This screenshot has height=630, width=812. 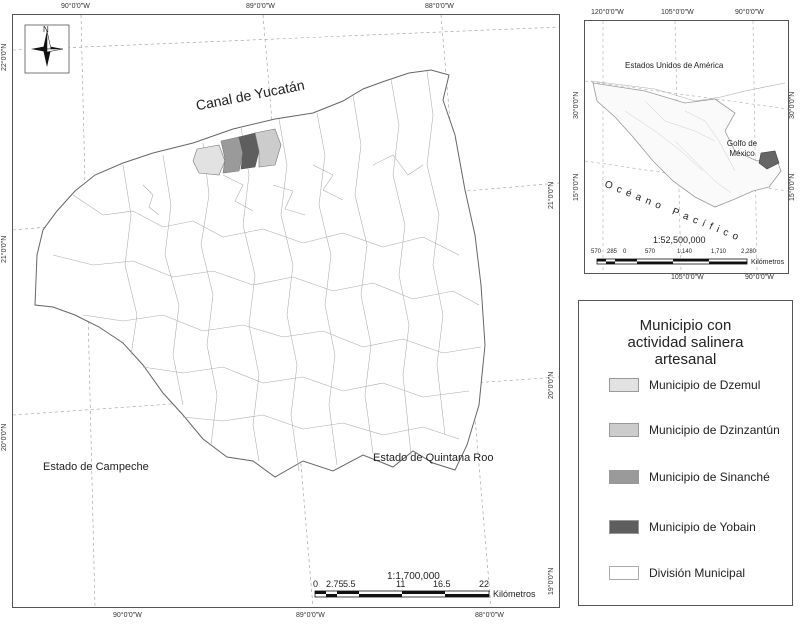 What do you see at coordinates (702, 527) in the screenshot?
I see `legend-label-yobain: Municipio de Yobain` at bounding box center [702, 527].